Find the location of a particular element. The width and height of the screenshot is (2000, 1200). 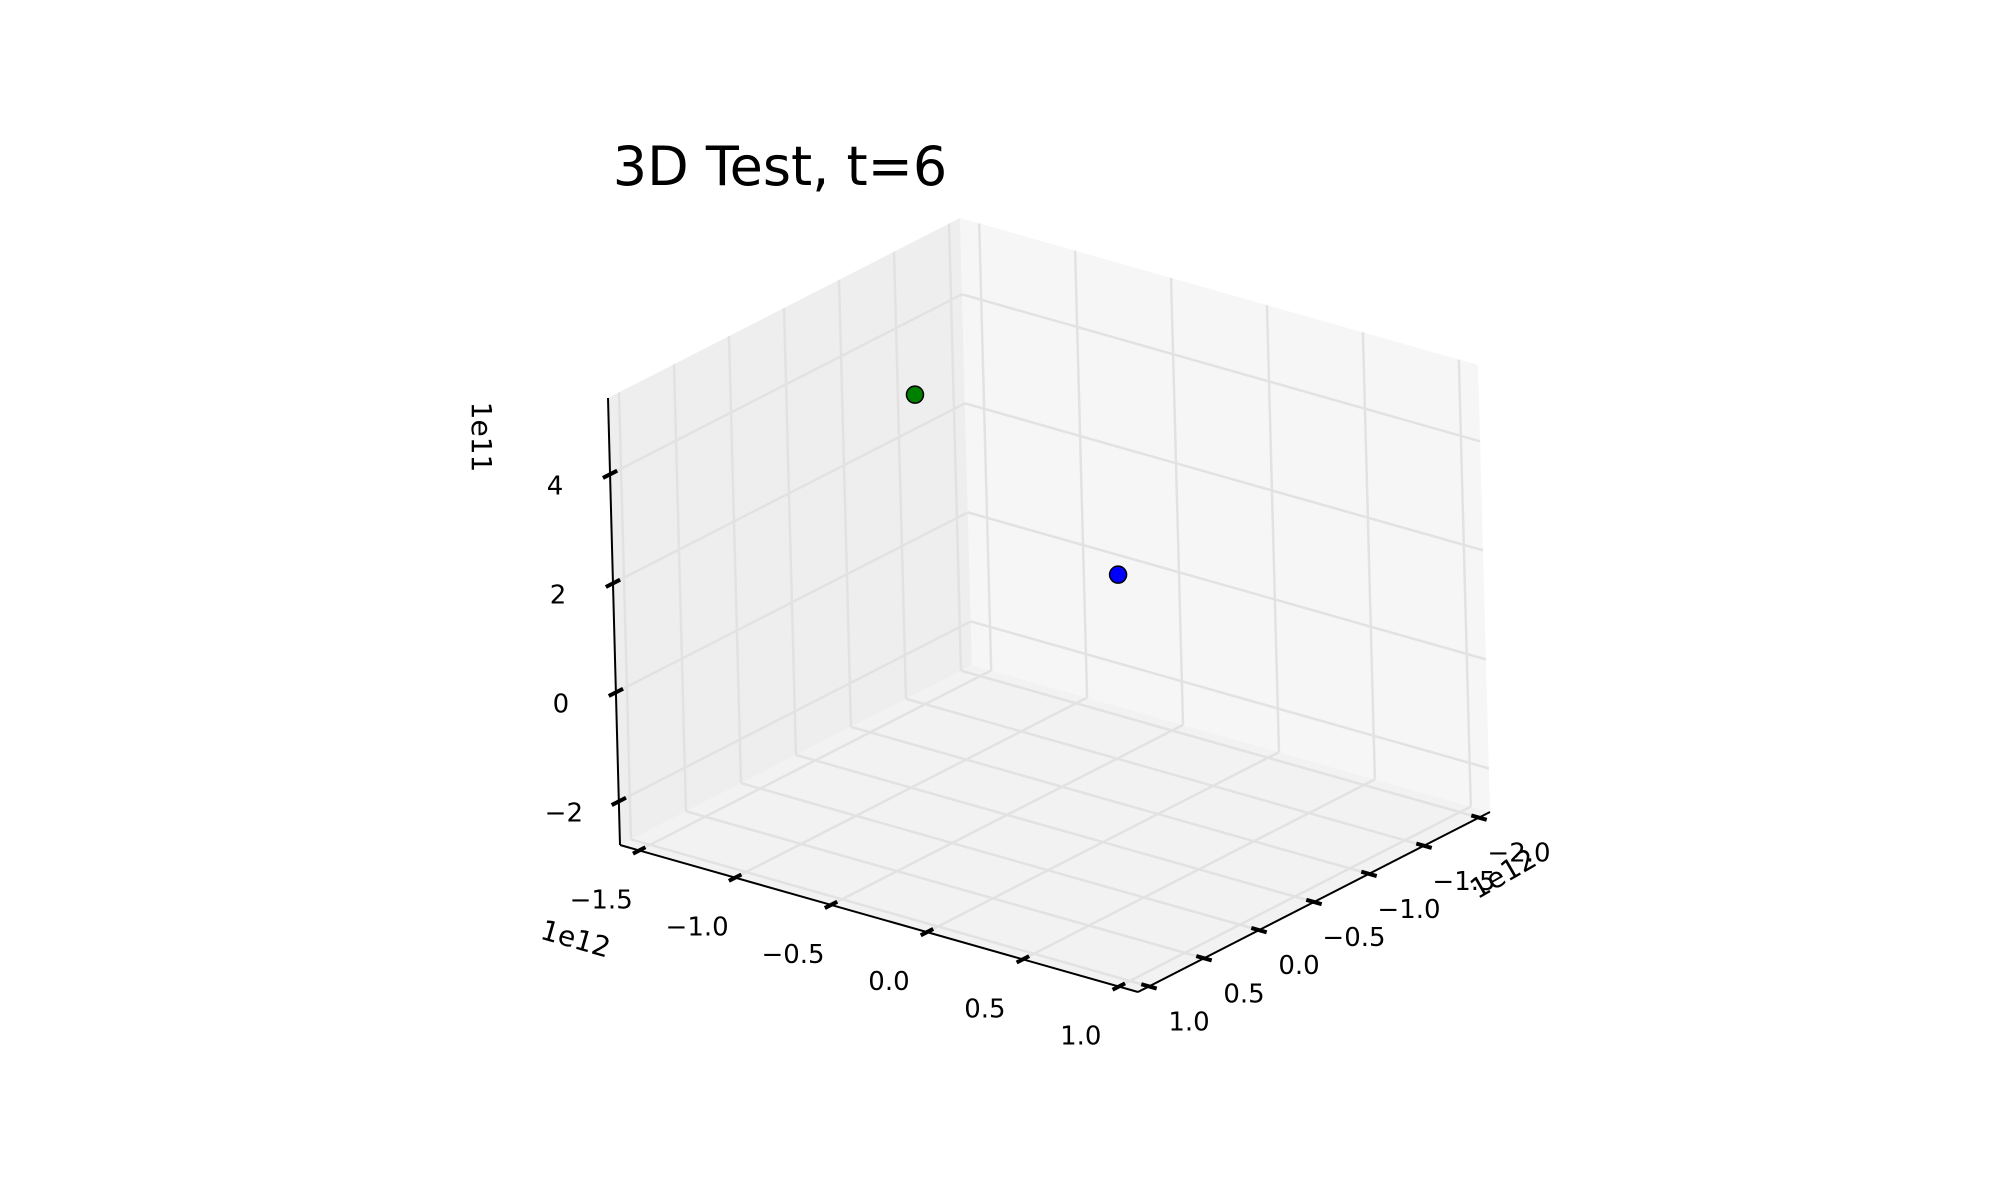

y-tick-label: 1.0 is located at coordinates (1188, 1022).